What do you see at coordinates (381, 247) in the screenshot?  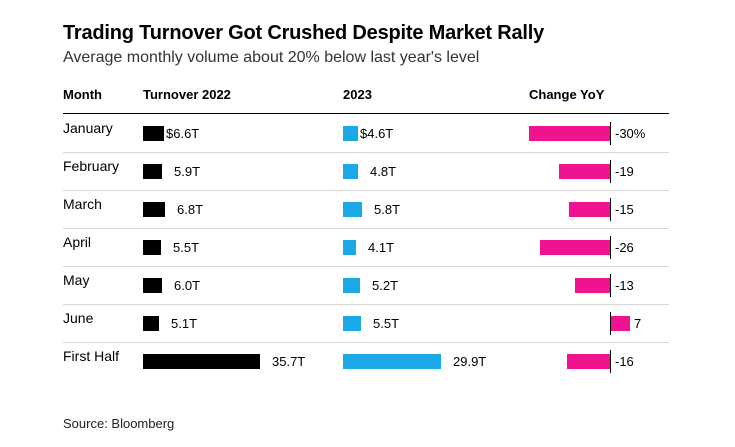 I see `label-2023: 4.1T` at bounding box center [381, 247].